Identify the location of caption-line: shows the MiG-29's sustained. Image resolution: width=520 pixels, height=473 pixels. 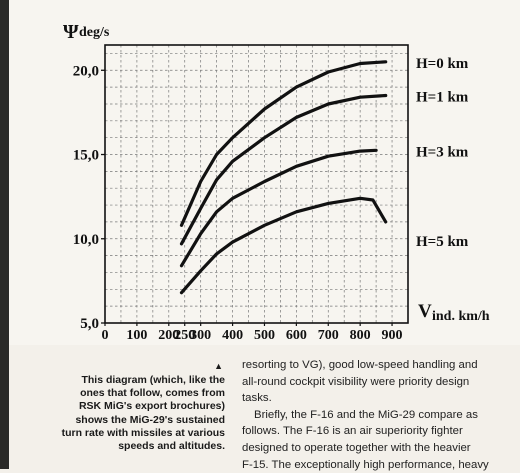
(150, 419).